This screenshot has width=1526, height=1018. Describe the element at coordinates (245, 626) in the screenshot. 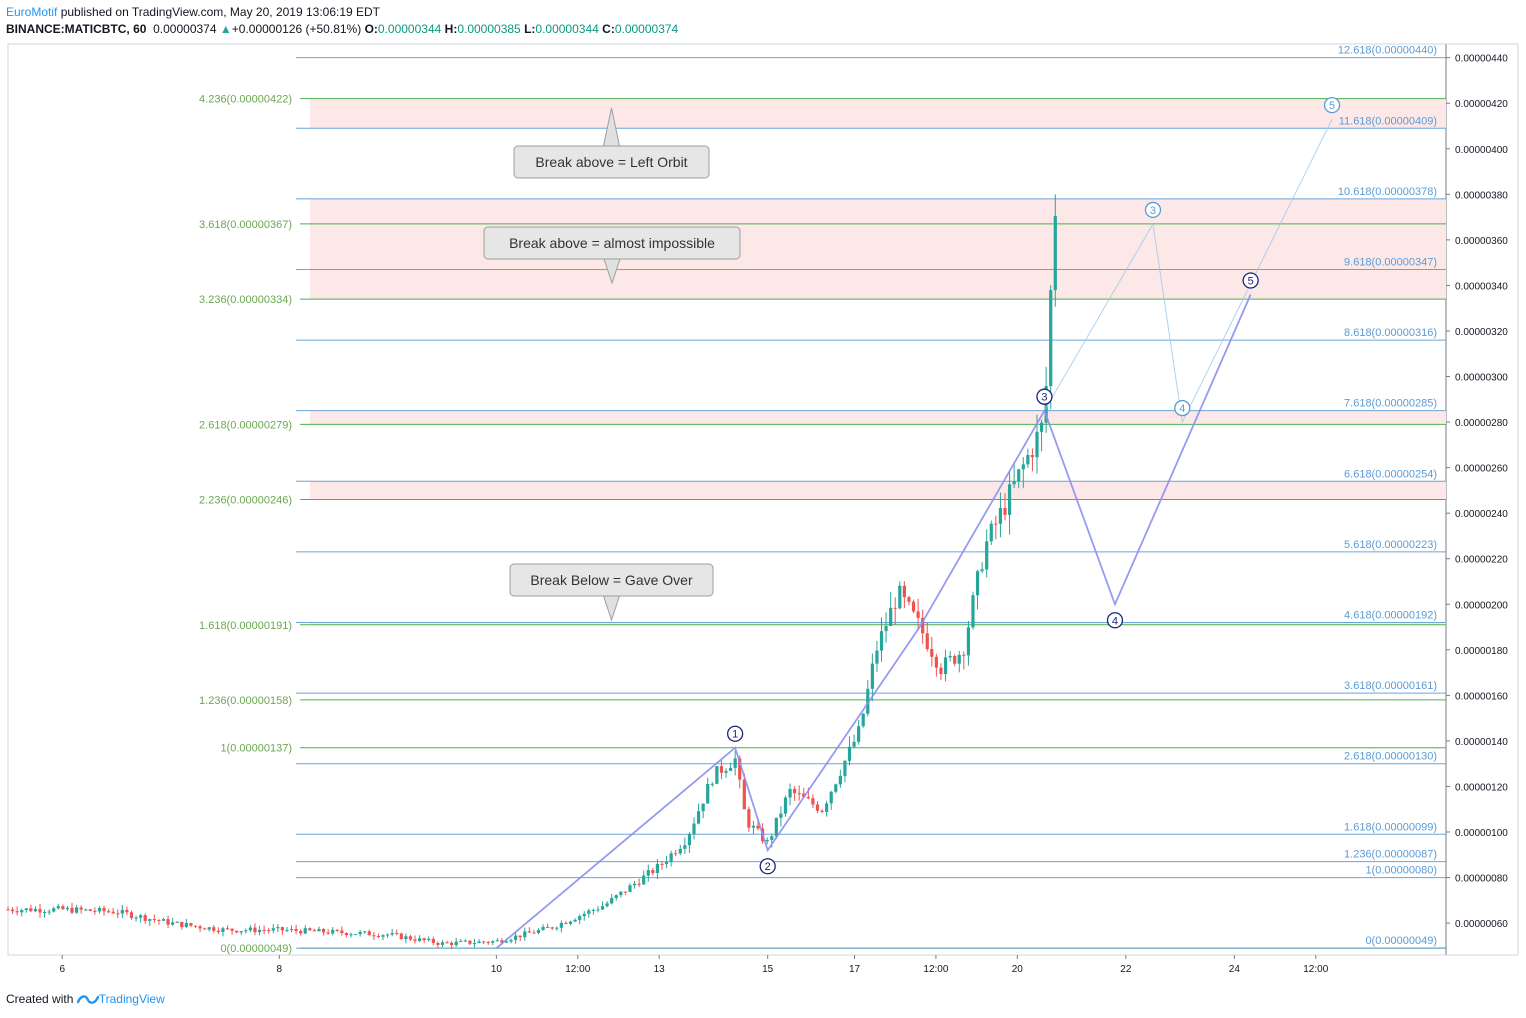

I see `fib-label-green: 1.618(0.00000191)` at that location.